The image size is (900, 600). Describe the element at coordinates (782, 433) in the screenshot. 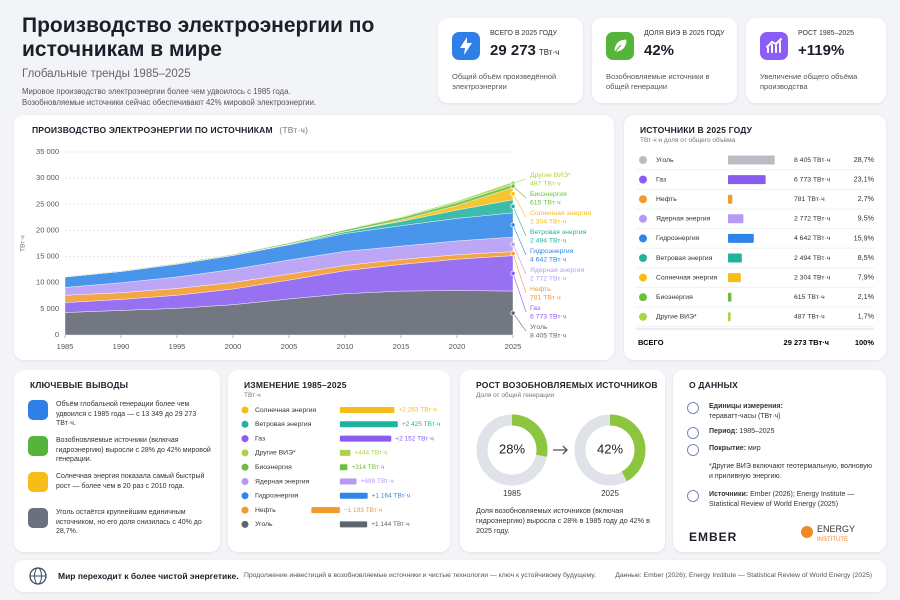

I see `about-item: Период: 1985–2025` at that location.